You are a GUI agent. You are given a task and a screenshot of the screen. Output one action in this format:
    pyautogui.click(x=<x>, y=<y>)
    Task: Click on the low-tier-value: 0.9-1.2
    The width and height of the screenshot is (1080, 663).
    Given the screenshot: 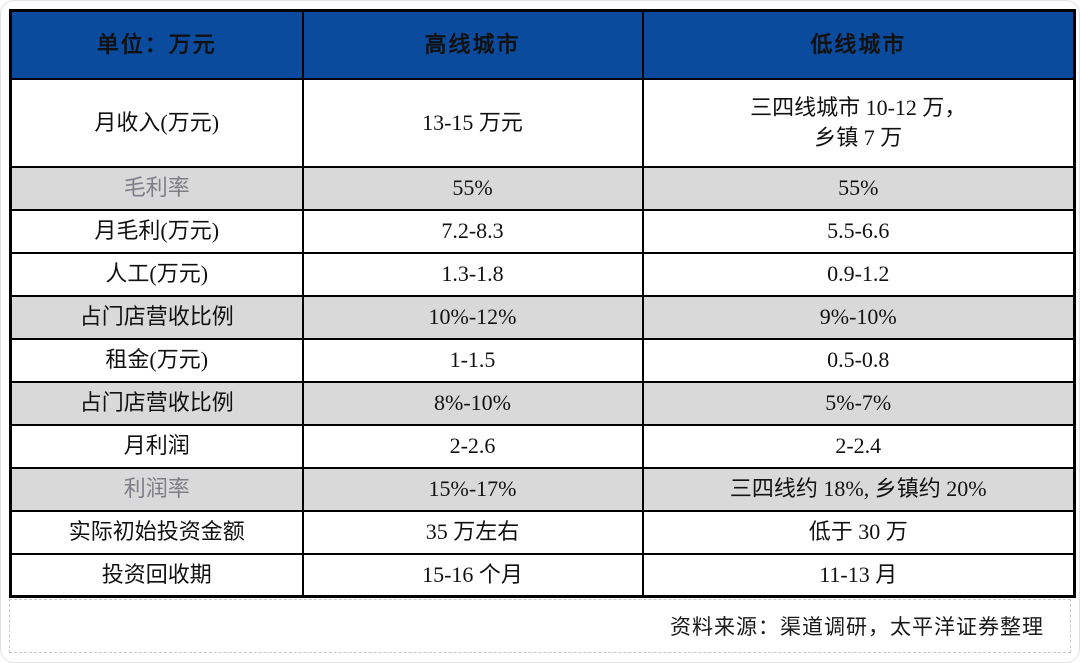 What is the action you would take?
    pyautogui.click(x=858, y=274)
    